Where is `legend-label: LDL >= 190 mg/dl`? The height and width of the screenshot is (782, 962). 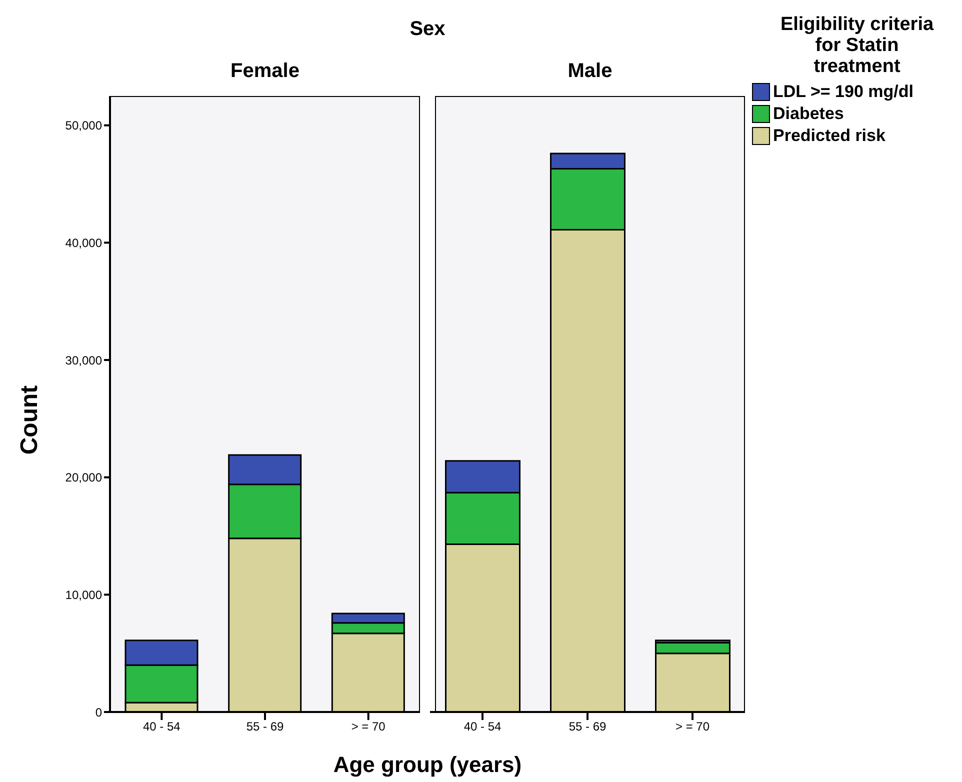
legend-label: LDL >= 190 mg/dl is located at coordinates (843, 92).